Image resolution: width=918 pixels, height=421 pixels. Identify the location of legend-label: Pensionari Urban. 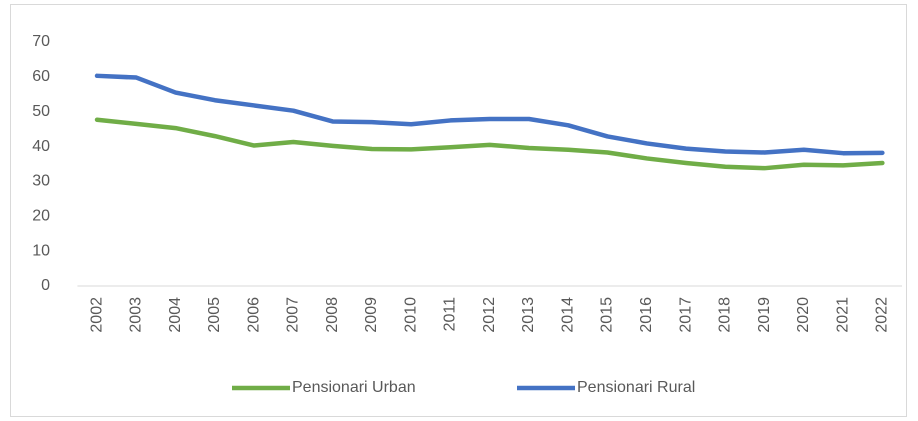
(354, 387).